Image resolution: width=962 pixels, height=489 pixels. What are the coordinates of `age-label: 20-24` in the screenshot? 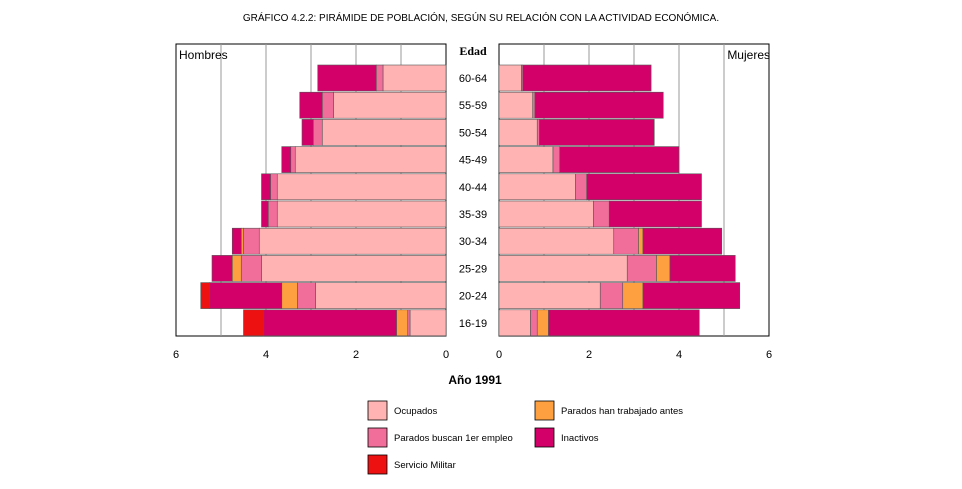 It's located at (473, 297).